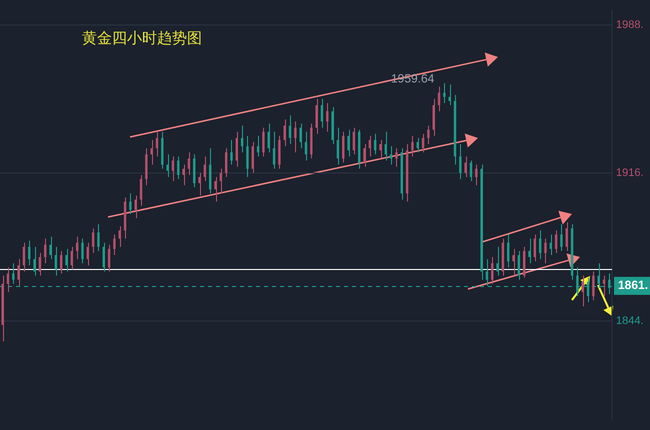 Image resolution: width=650 pixels, height=430 pixels. Describe the element at coordinates (630, 172) in the screenshot. I see `y-tick-label: 1916.` at that location.